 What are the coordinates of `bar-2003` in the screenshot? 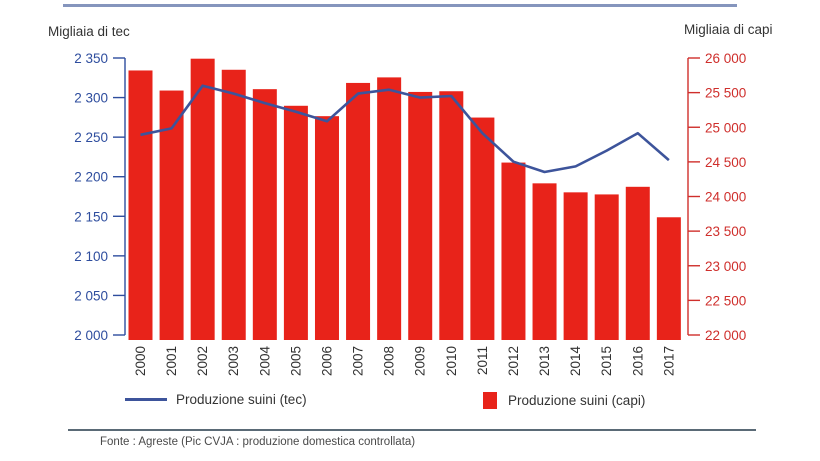 It's located at (233, 205).